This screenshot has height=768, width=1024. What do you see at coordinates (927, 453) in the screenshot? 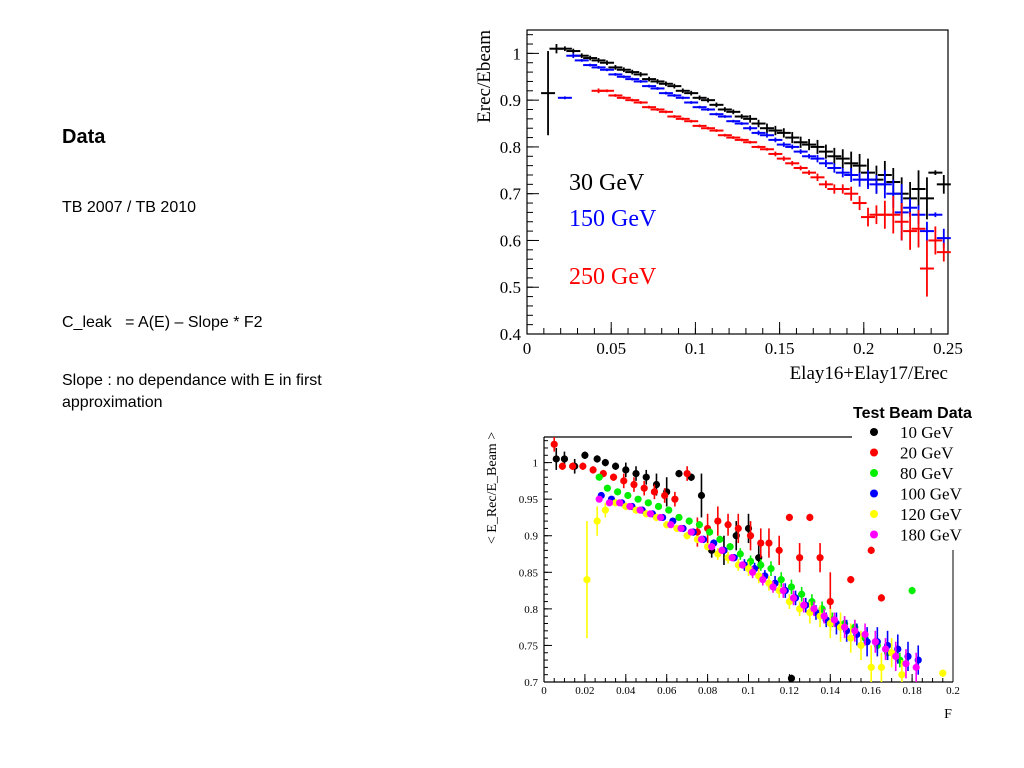
I see `legend-20-gev: 20 GeV` at bounding box center [927, 453].